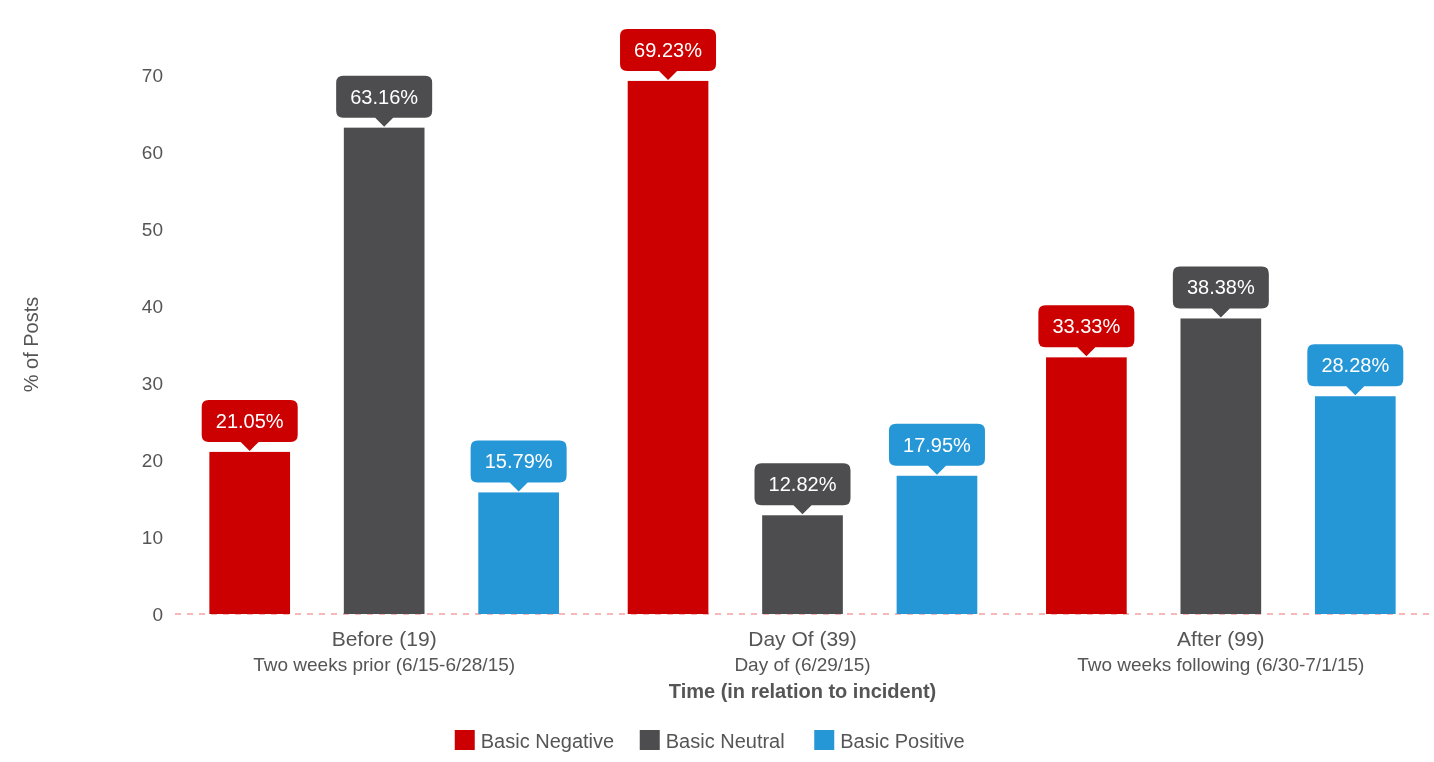  I want to click on data-label: 28.28%, so click(1355, 365).